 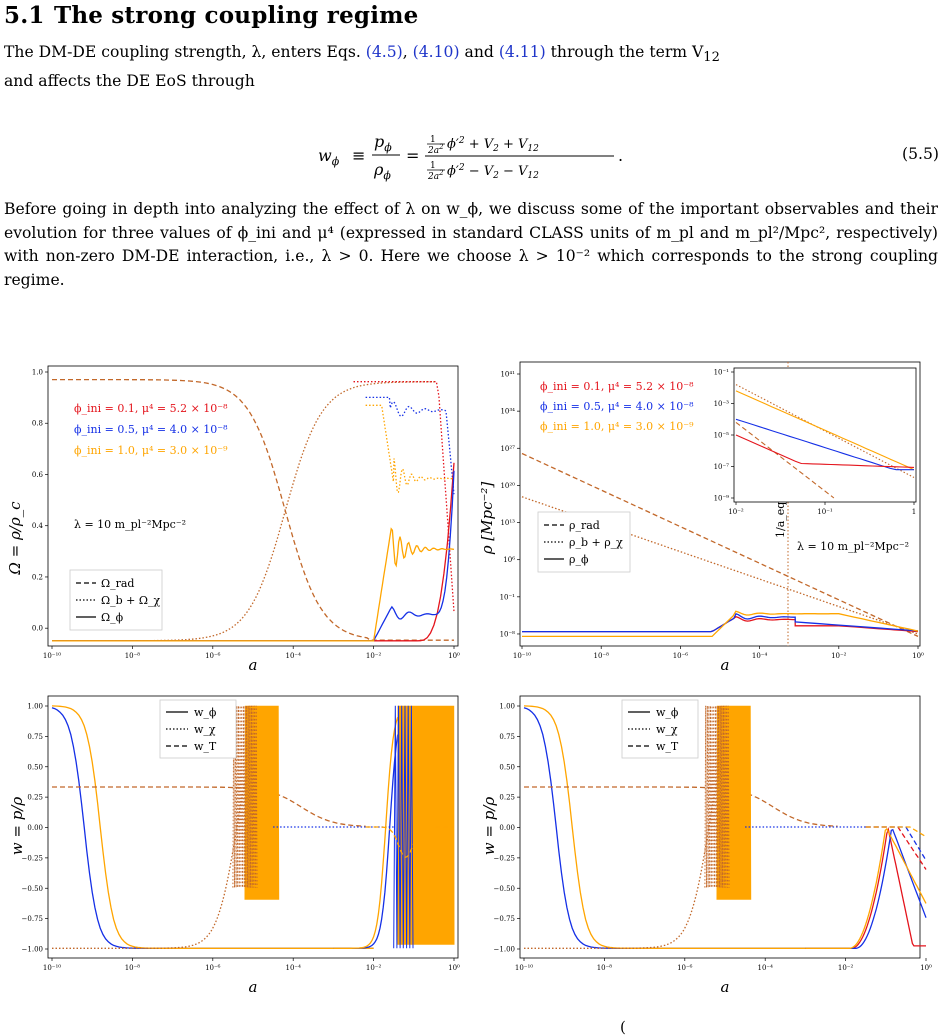 I want to click on rho-de-blue, so click(x=720, y=622).